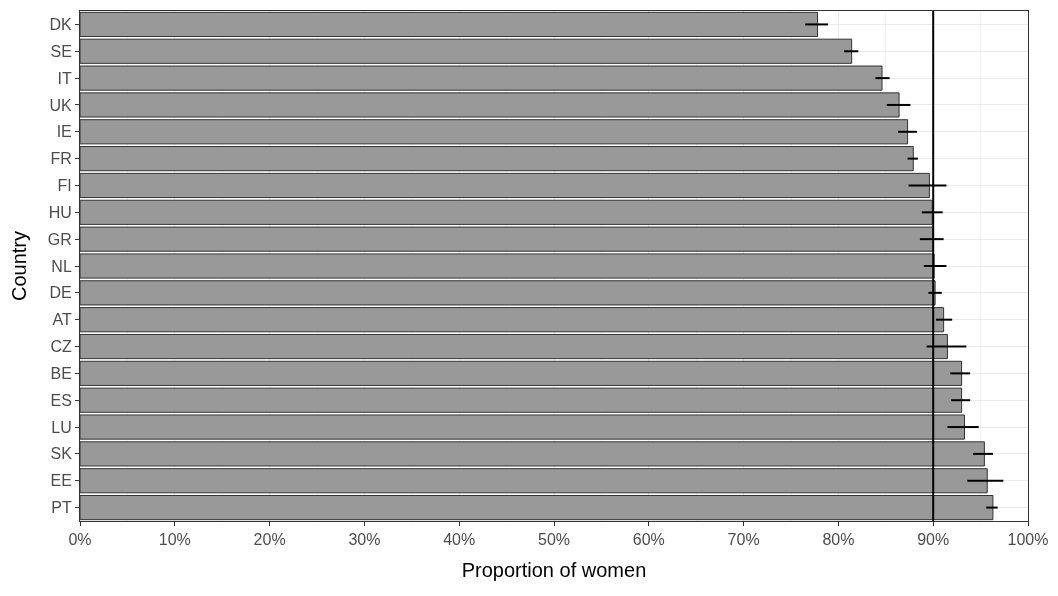  I want to click on x-tick-label: 30%, so click(364, 540).